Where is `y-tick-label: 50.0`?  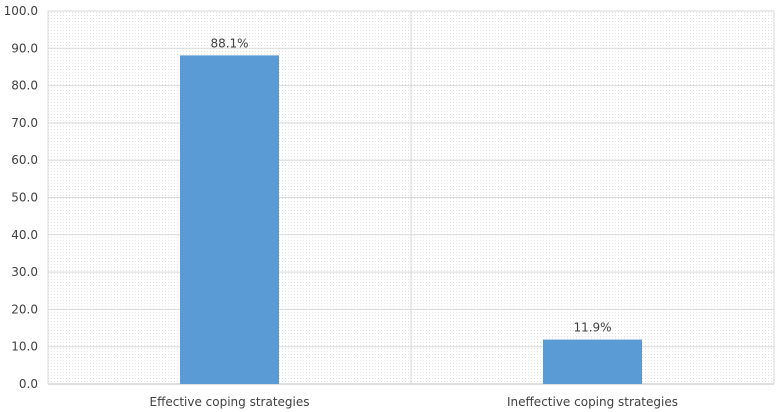 y-tick-label: 50.0 is located at coordinates (24, 198).